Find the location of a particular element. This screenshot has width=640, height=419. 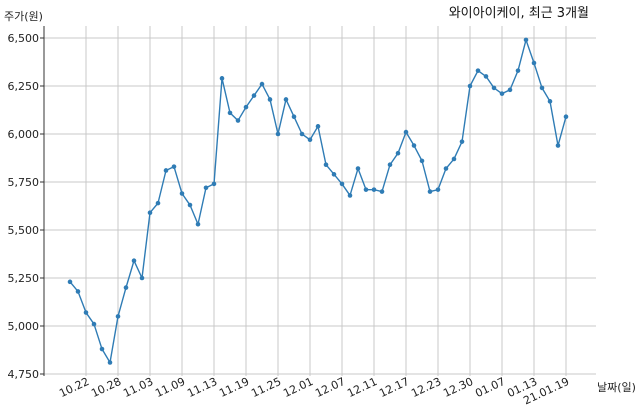

x-tick-label: 12.01 is located at coordinates (298, 387).